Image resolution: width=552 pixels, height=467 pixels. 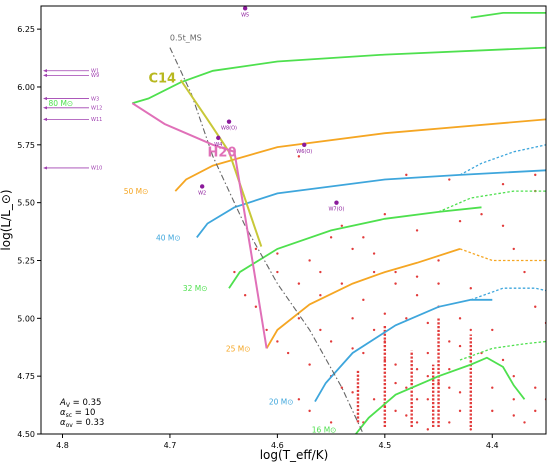 What do you see at coordinates (195, 288) in the screenshot?
I see `track-label: 32 M⊙` at bounding box center [195, 288].